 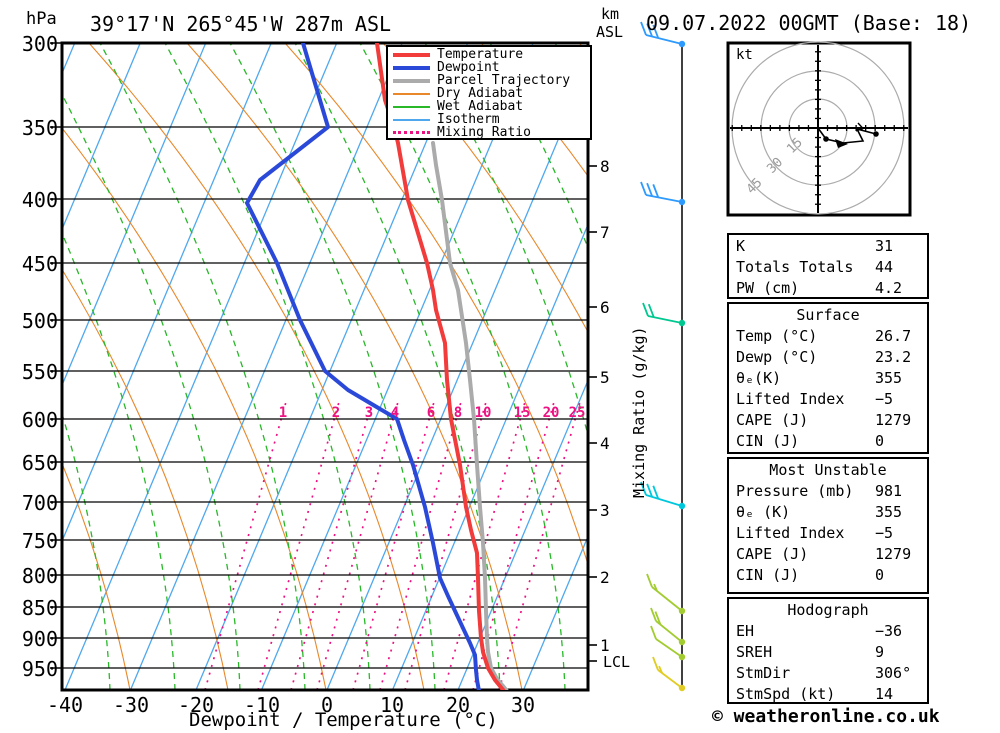 I want to click on temp-tick-label: 20, so click(x=458, y=705).